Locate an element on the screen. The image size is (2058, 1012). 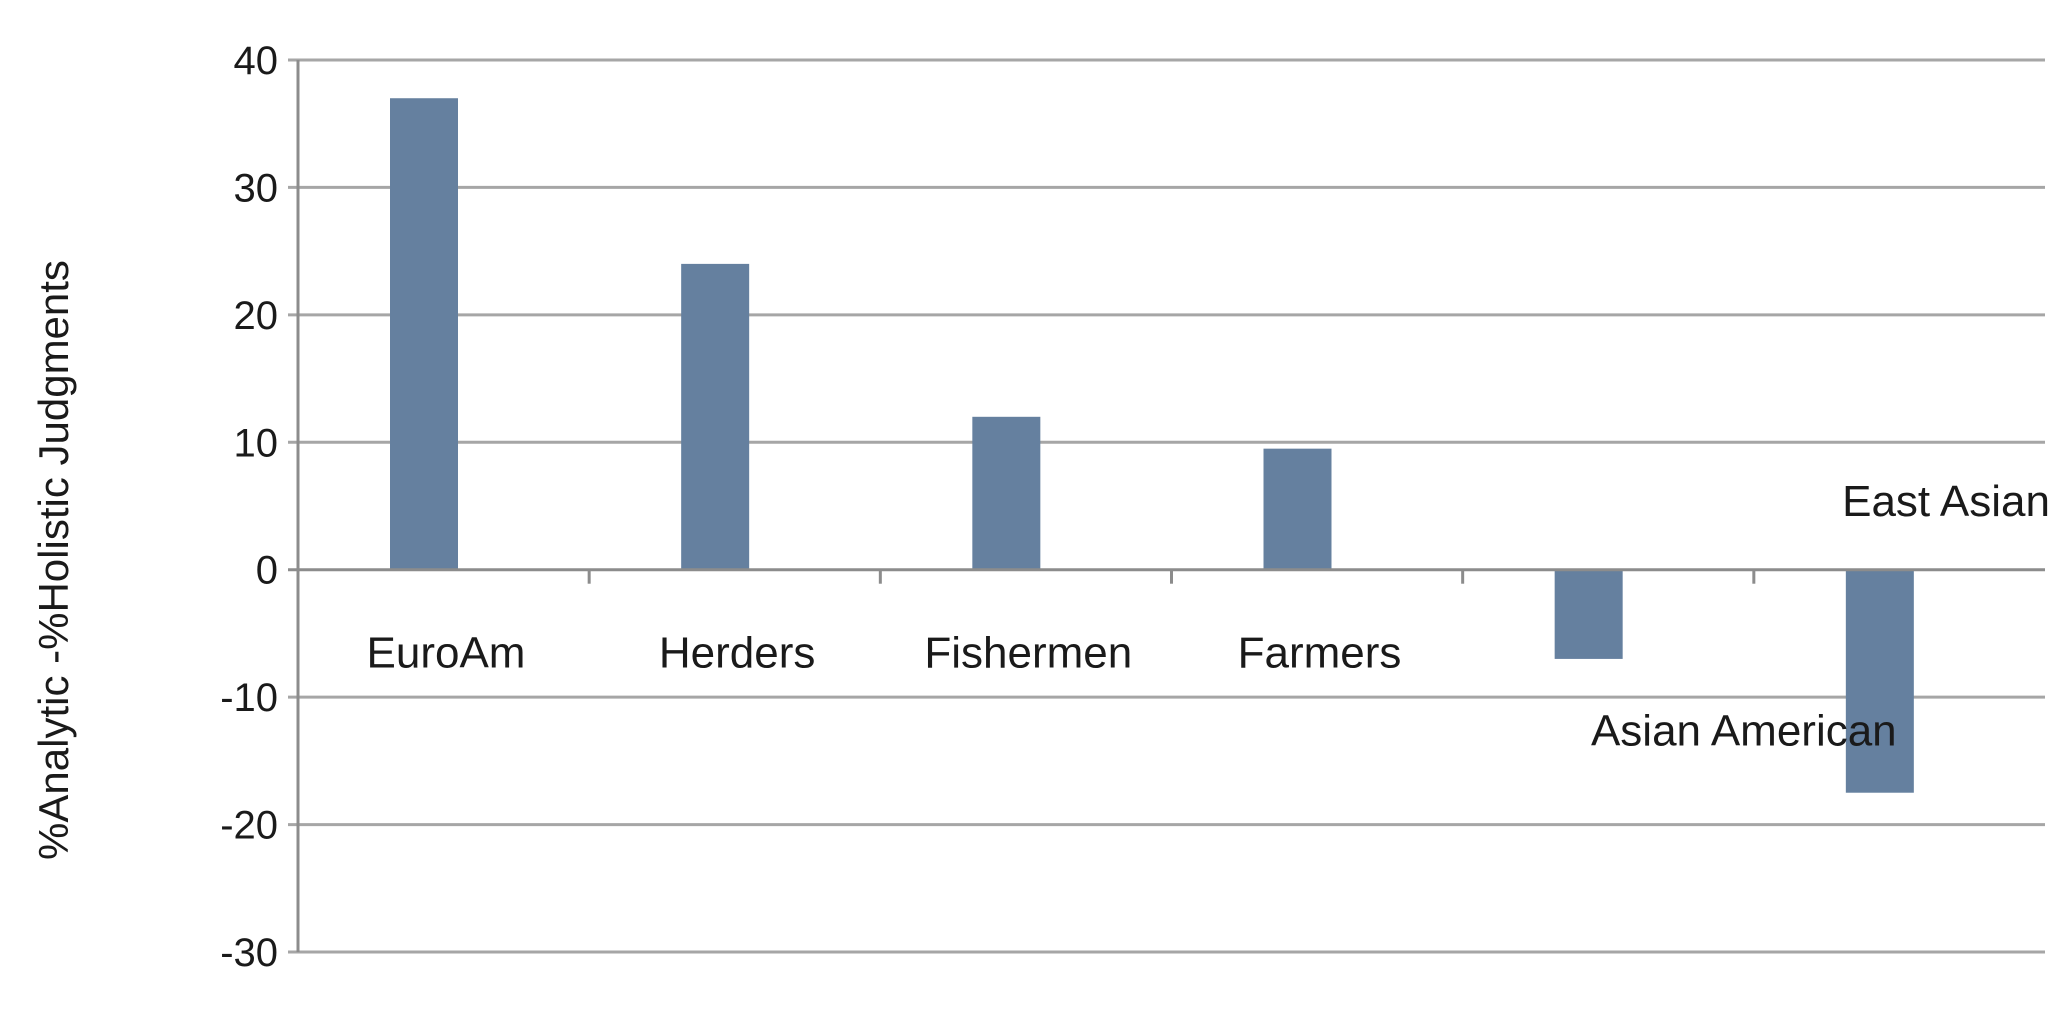
category-label: East Asian is located at coordinates (1946, 501).